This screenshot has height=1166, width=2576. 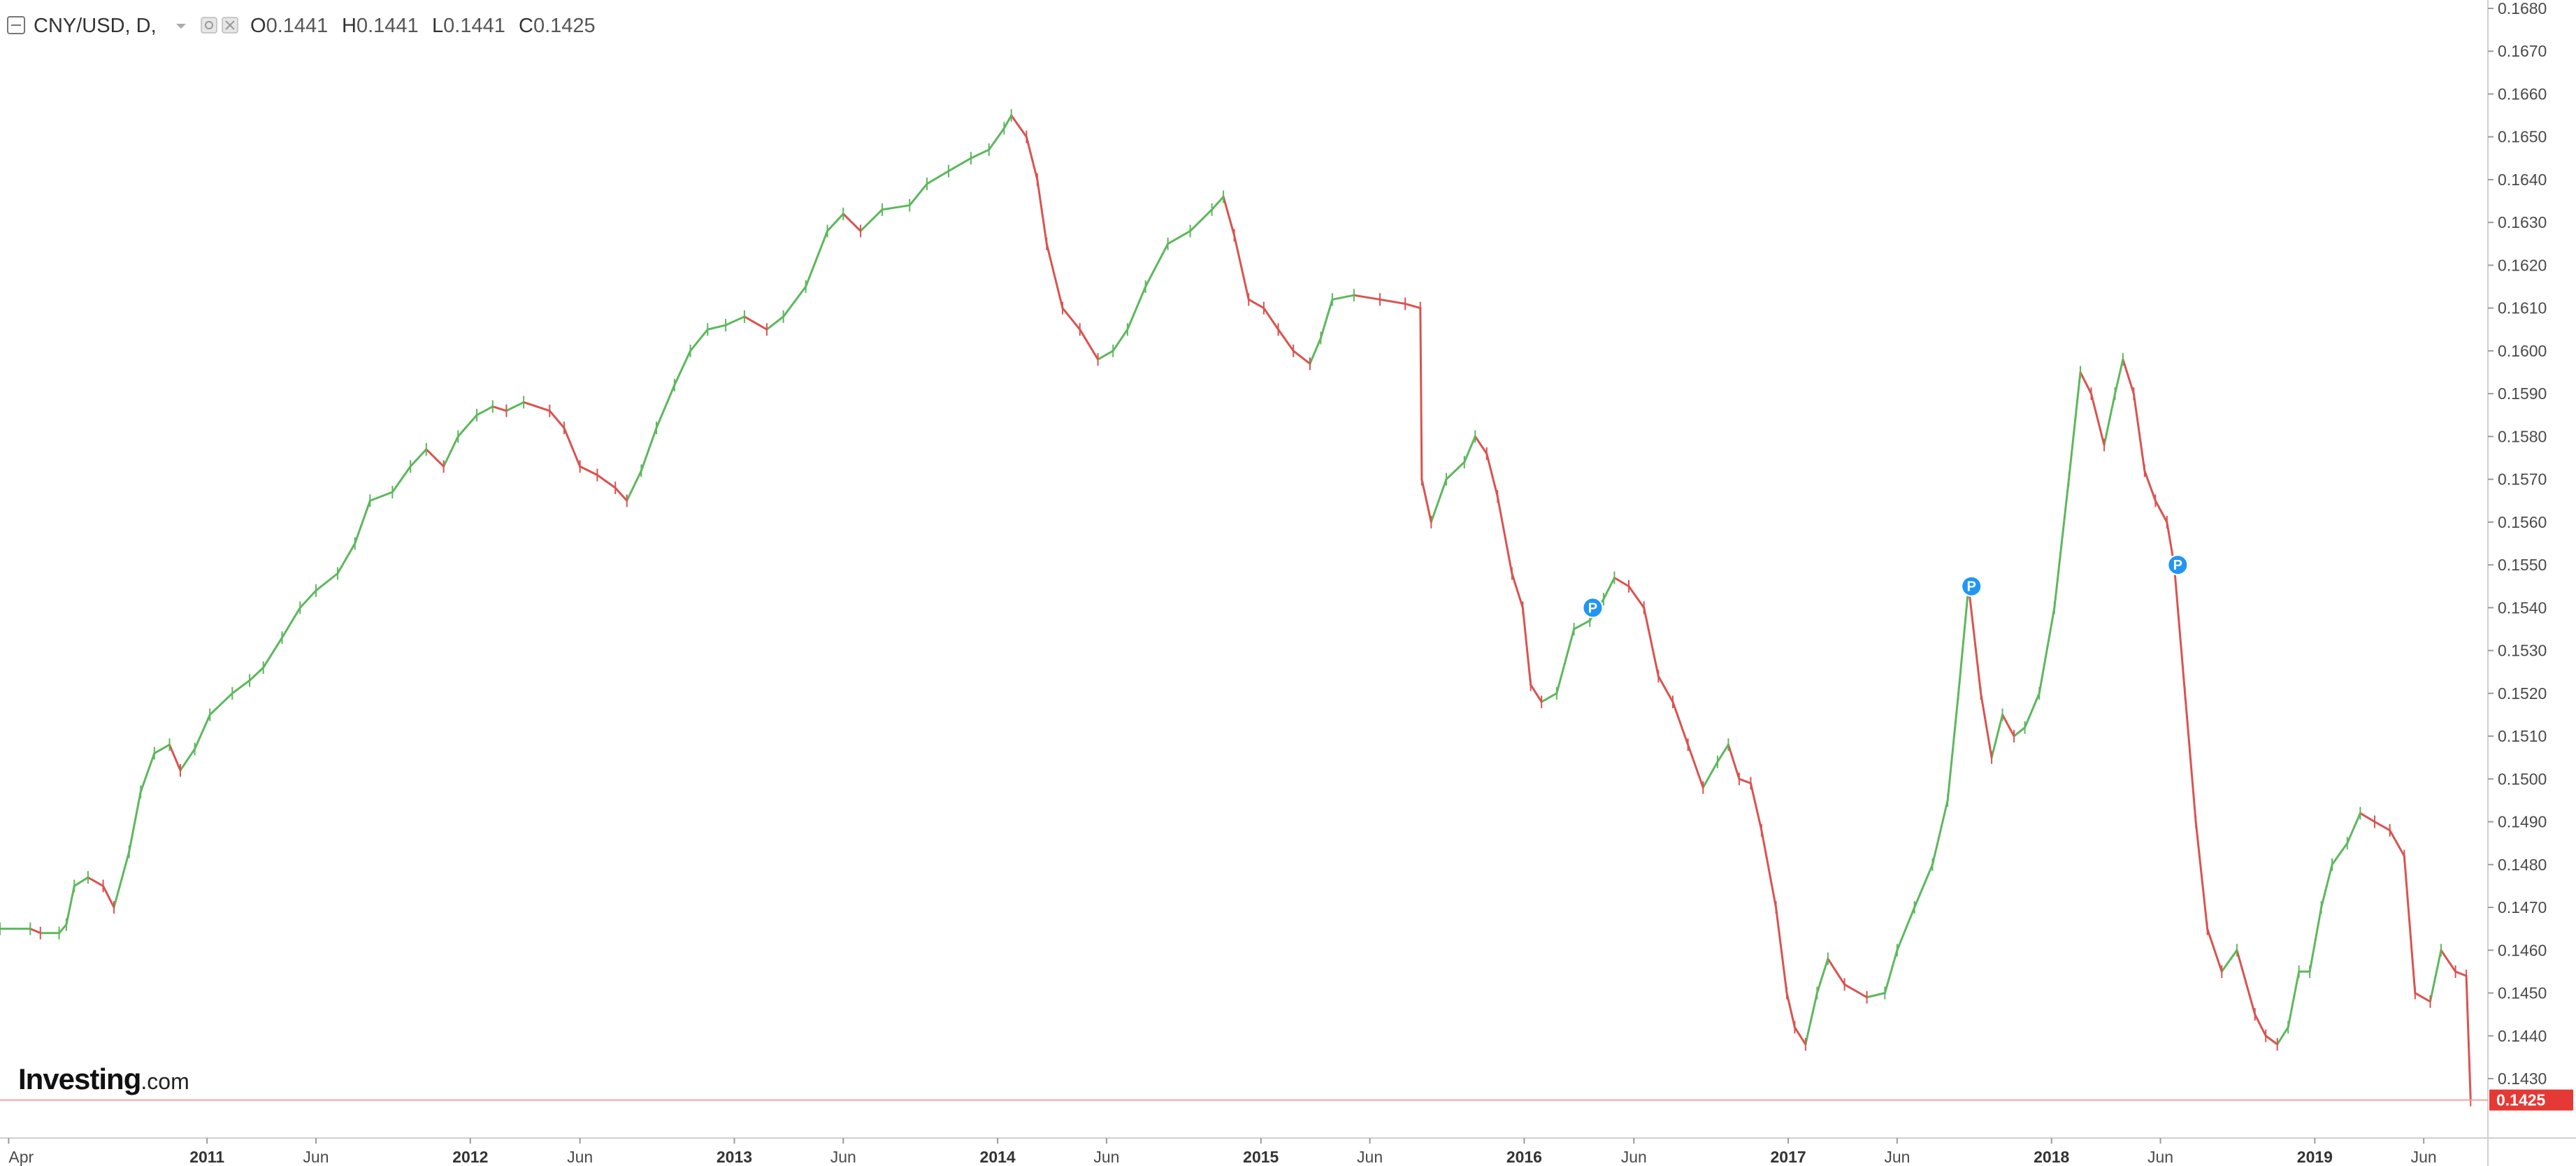 I want to click on x-tick-label: 2016, so click(x=1524, y=1157).